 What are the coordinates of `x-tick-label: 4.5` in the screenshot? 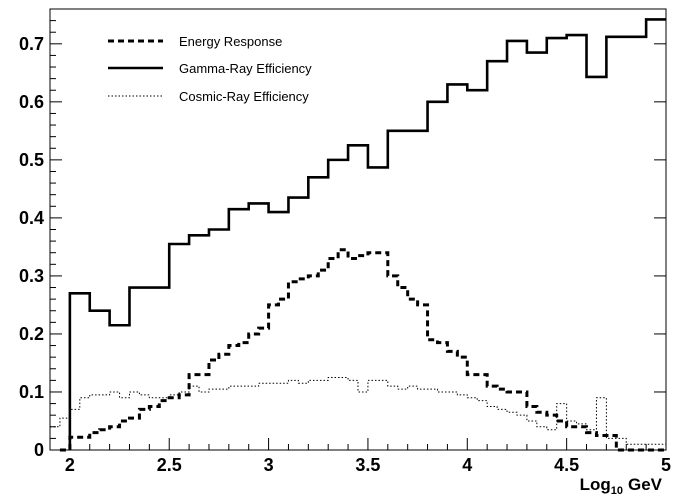 It's located at (566, 465).